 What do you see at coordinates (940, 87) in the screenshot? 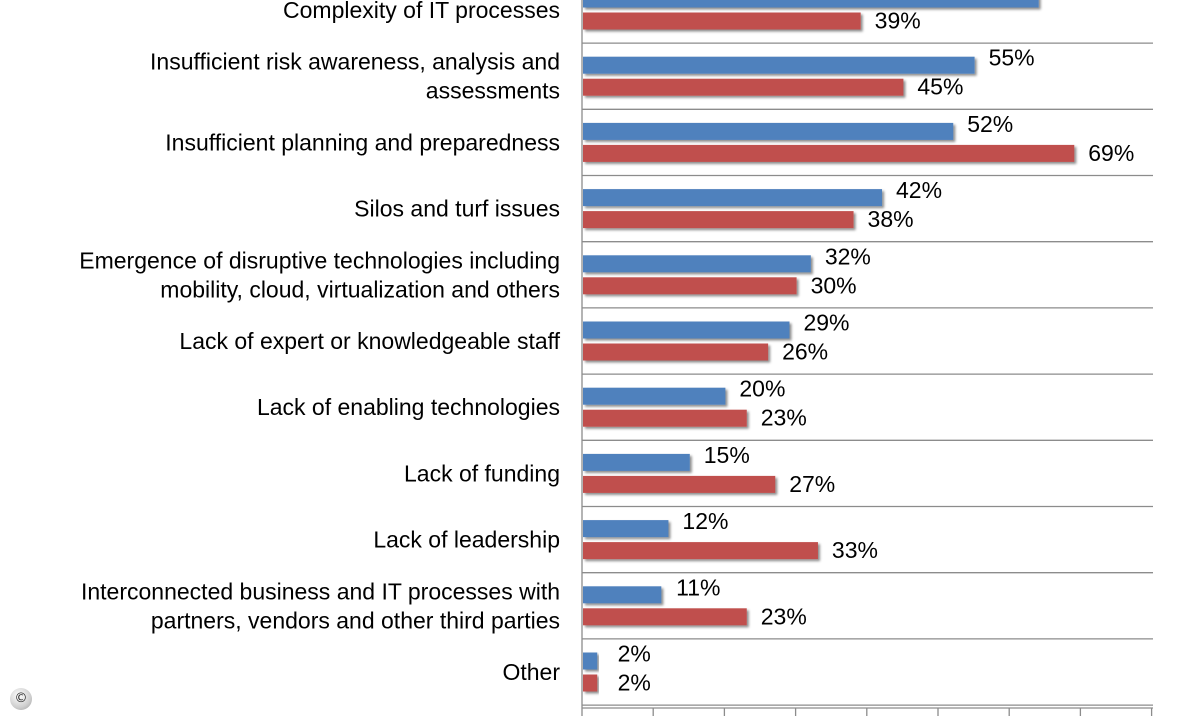
I see `data-label: 45%` at bounding box center [940, 87].